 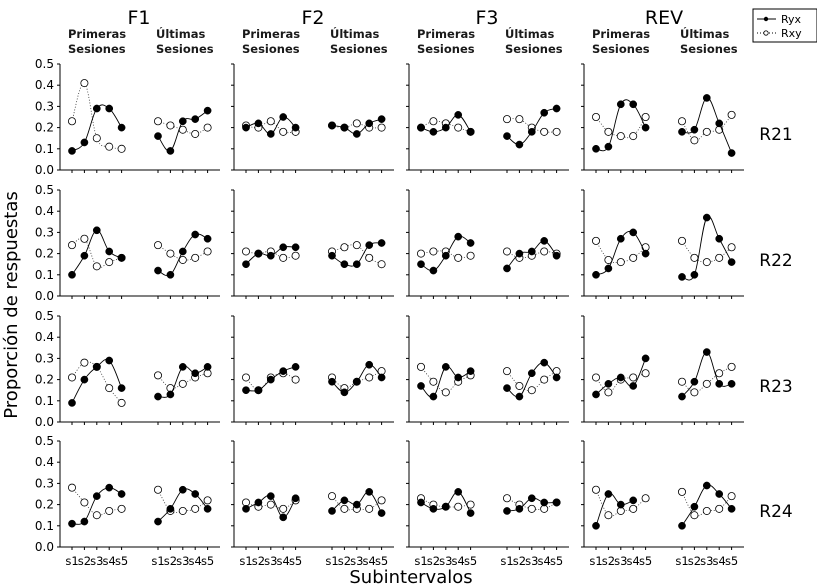 I want to click on x-axis-title: Subintervalos, so click(x=410, y=577).